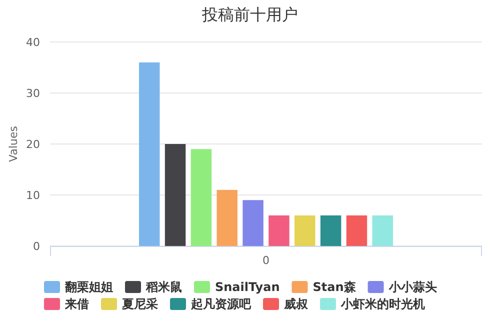  Describe the element at coordinates (33, 144) in the screenshot. I see `y-tick-label: 20` at that location.